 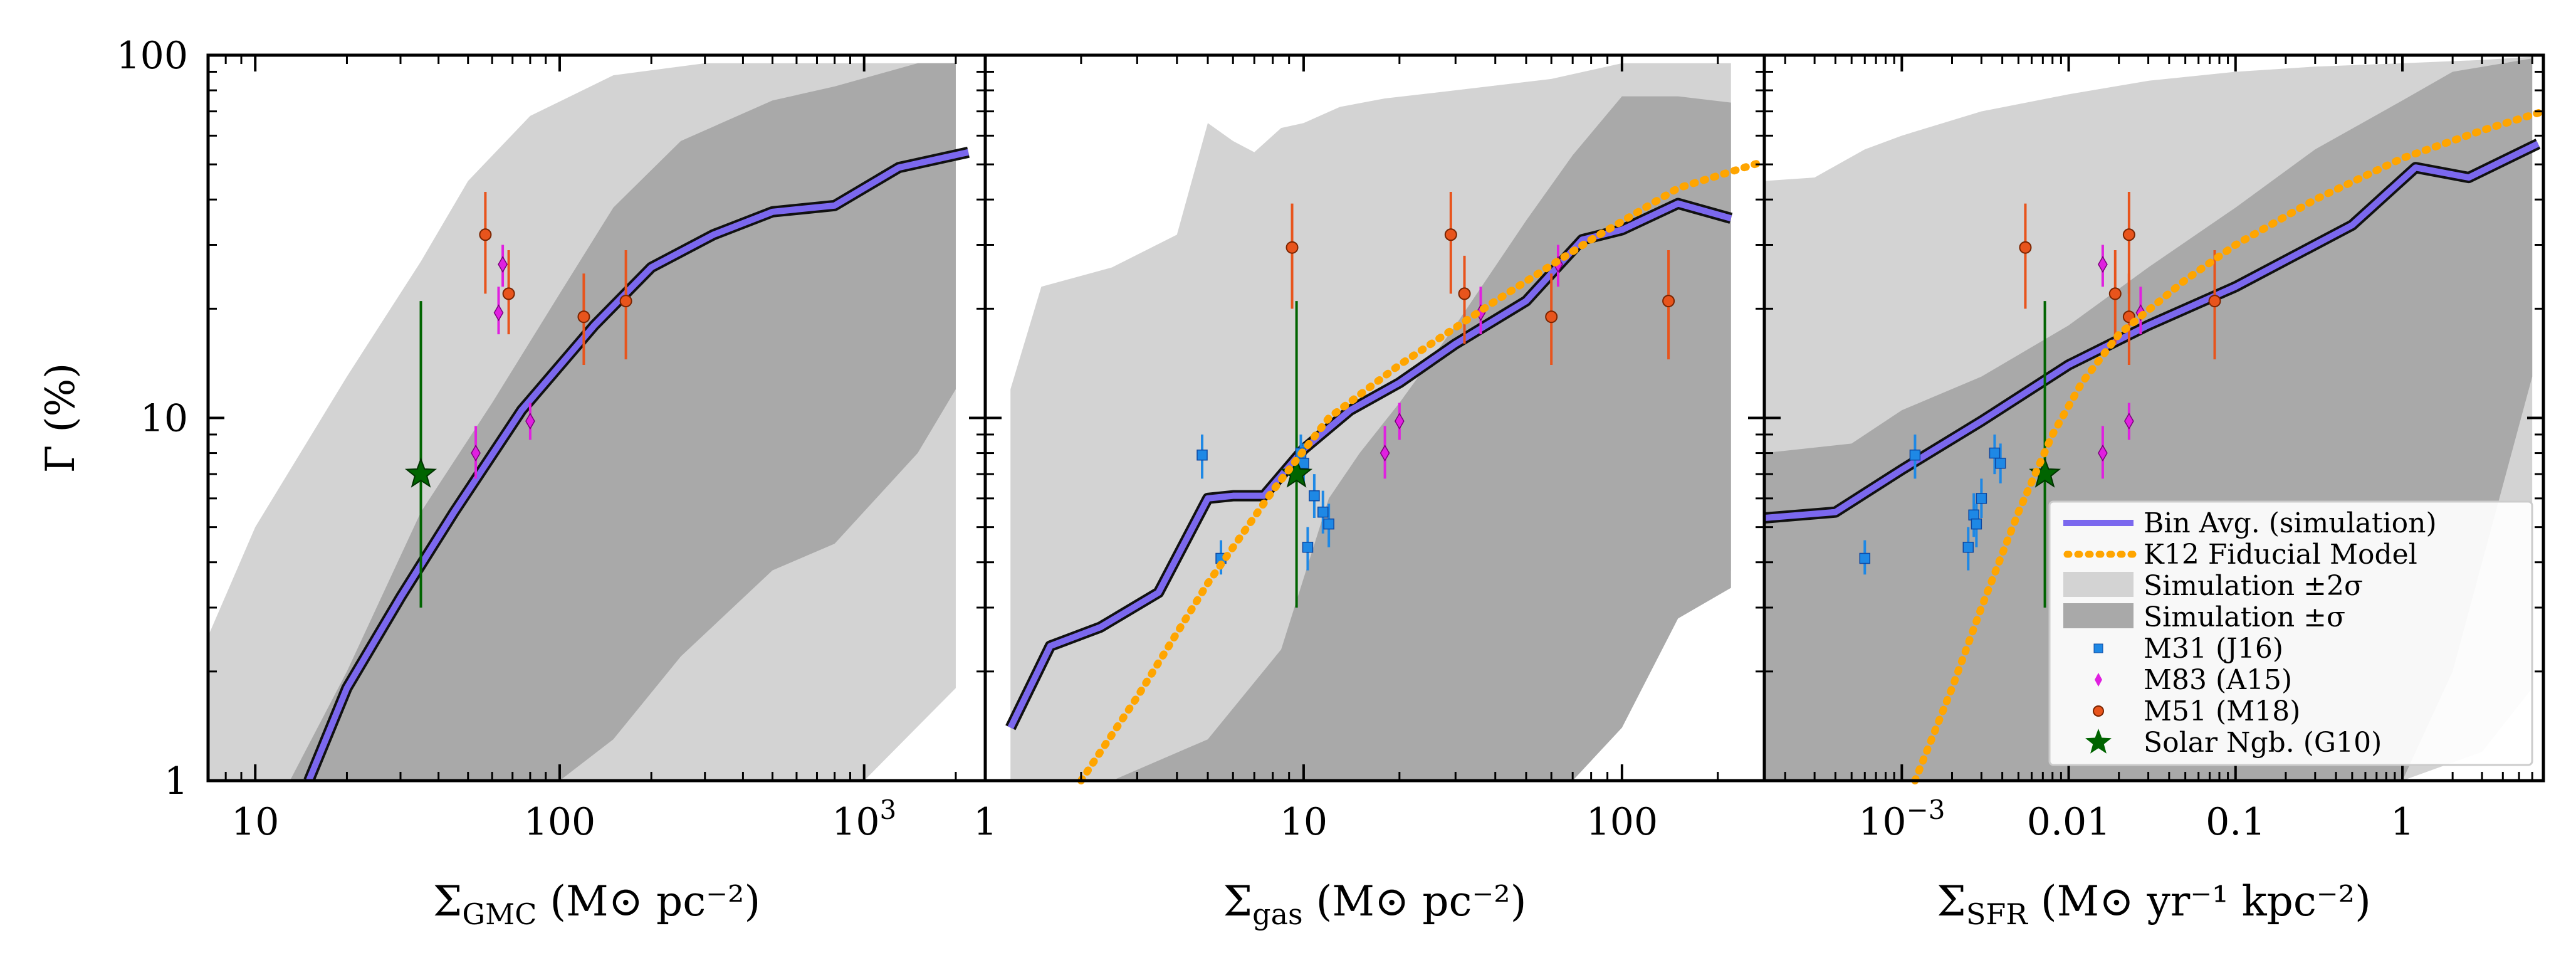 What do you see at coordinates (2098, 680) in the screenshot?
I see `legend-diamond-swatch` at bounding box center [2098, 680].